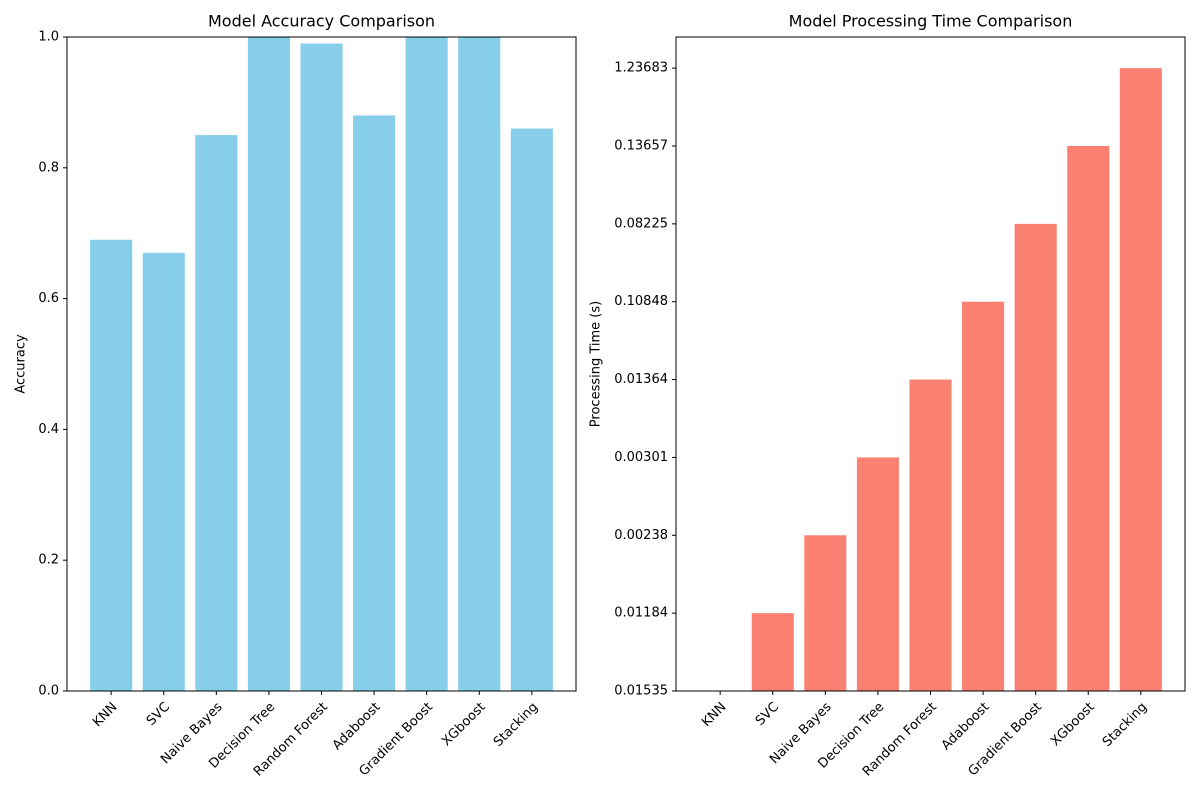  I want to click on chart-title: Model Processing Time Comparison, so click(931, 21).